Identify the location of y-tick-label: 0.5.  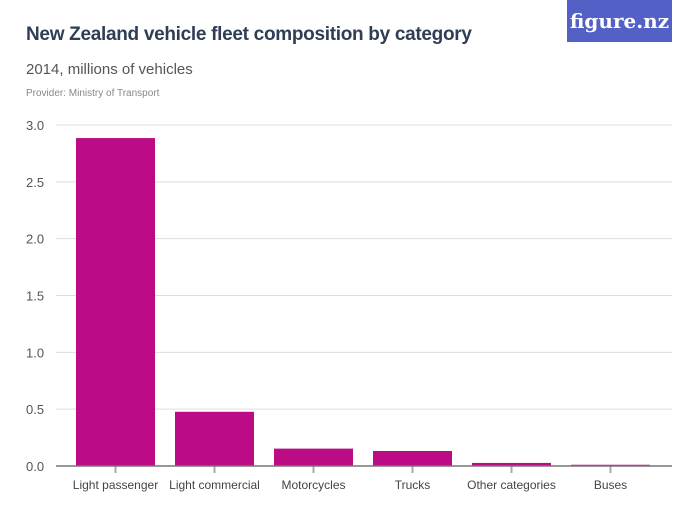
(35, 409).